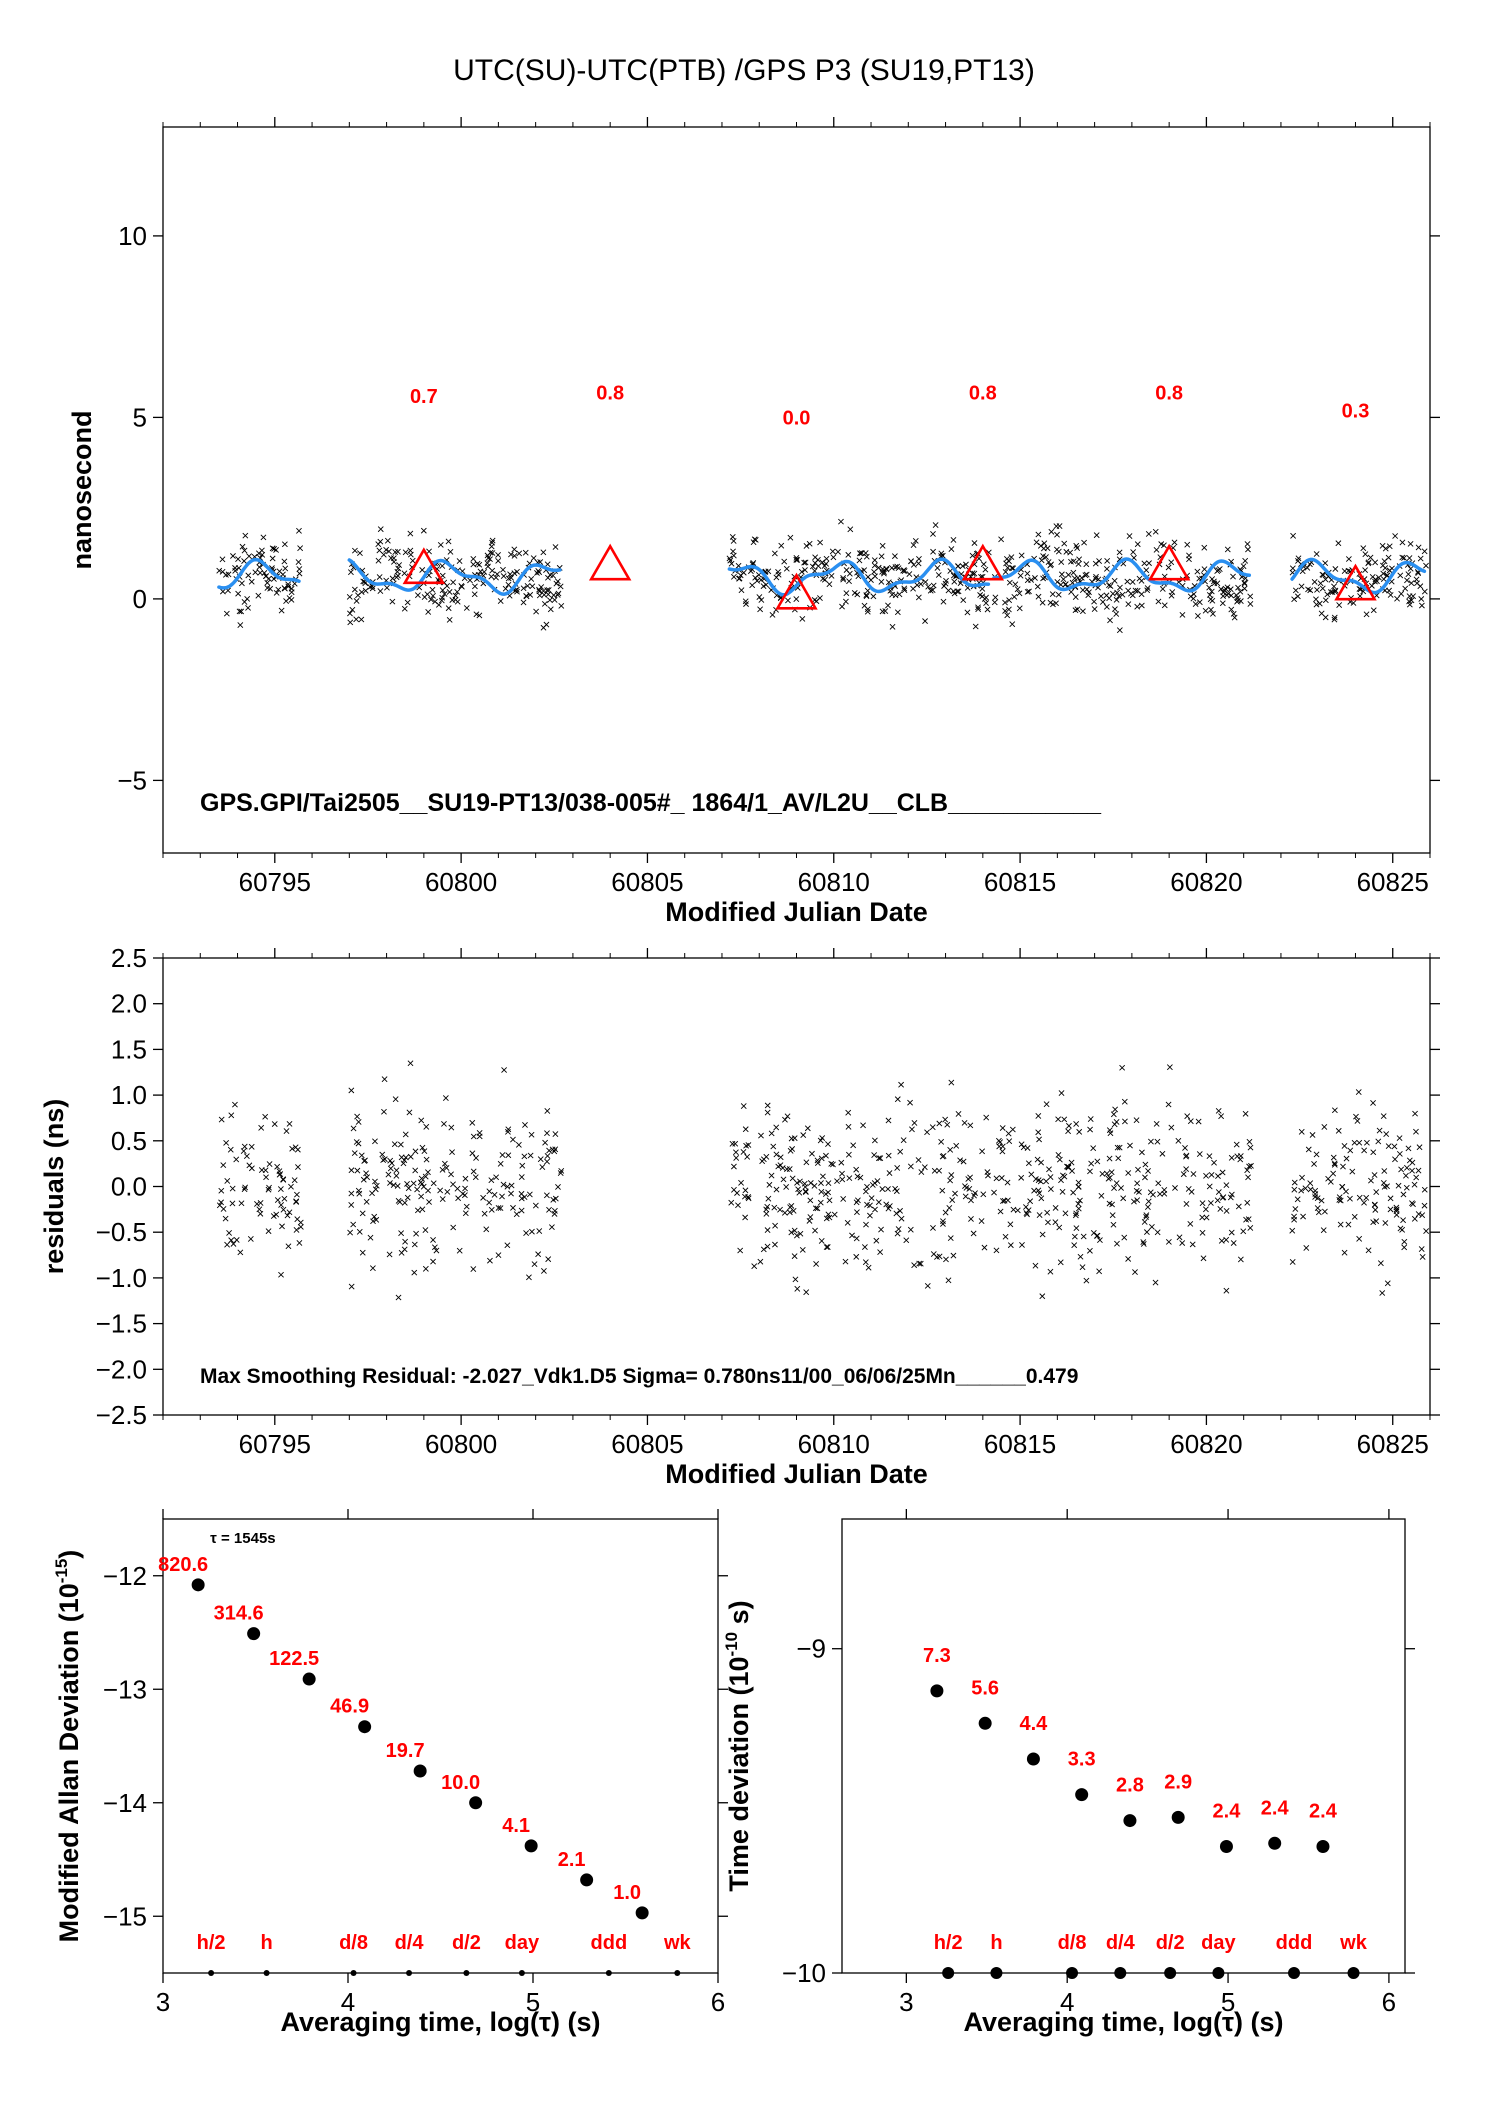 The image size is (1488, 2105). Describe the element at coordinates (365, 1727) in the screenshot. I see `deviation-point` at that location.